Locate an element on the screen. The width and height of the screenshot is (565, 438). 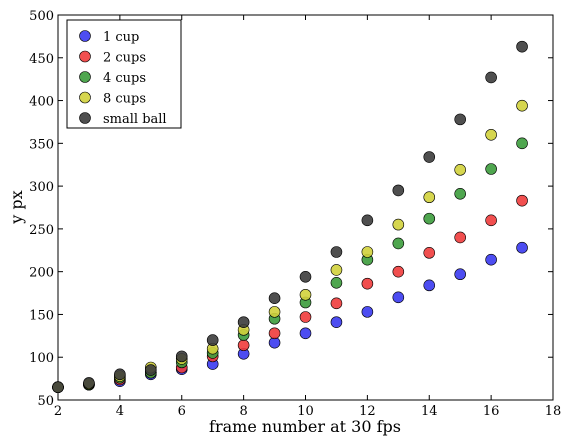
y-tick-label: 50 is located at coordinates (45, 401).